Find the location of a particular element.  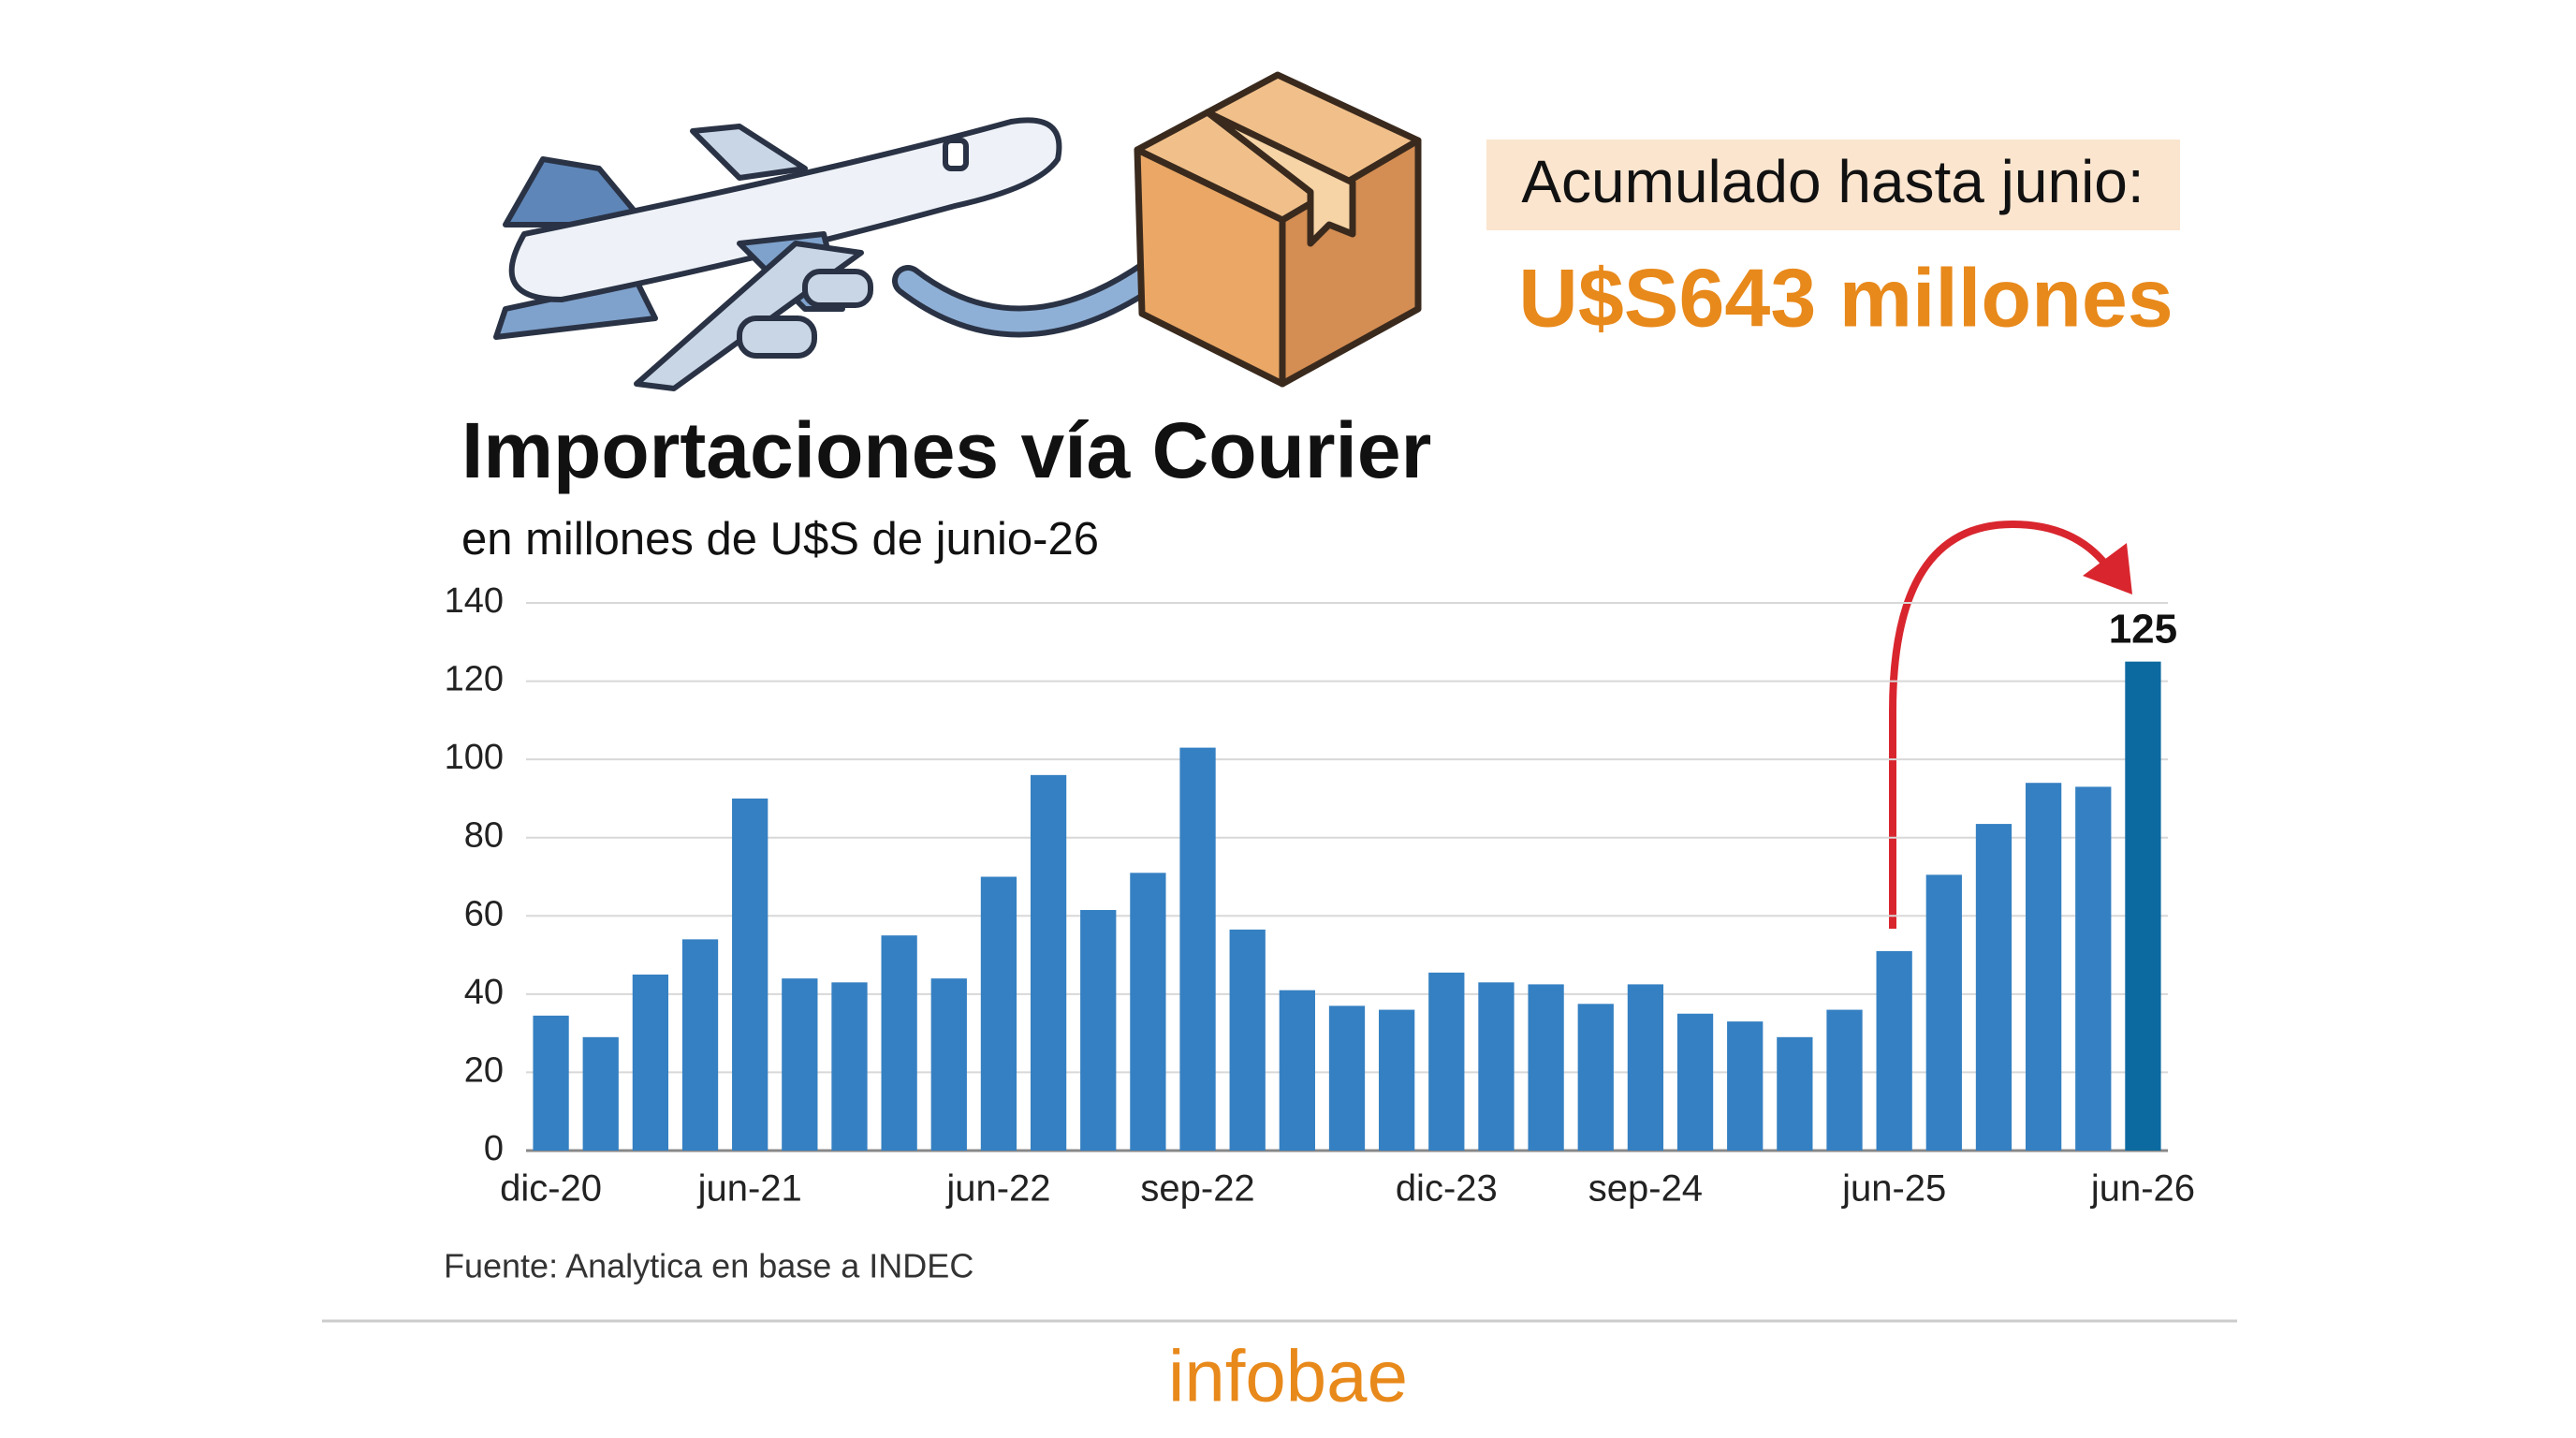

y-tick-label: 40 is located at coordinates (484, 992).